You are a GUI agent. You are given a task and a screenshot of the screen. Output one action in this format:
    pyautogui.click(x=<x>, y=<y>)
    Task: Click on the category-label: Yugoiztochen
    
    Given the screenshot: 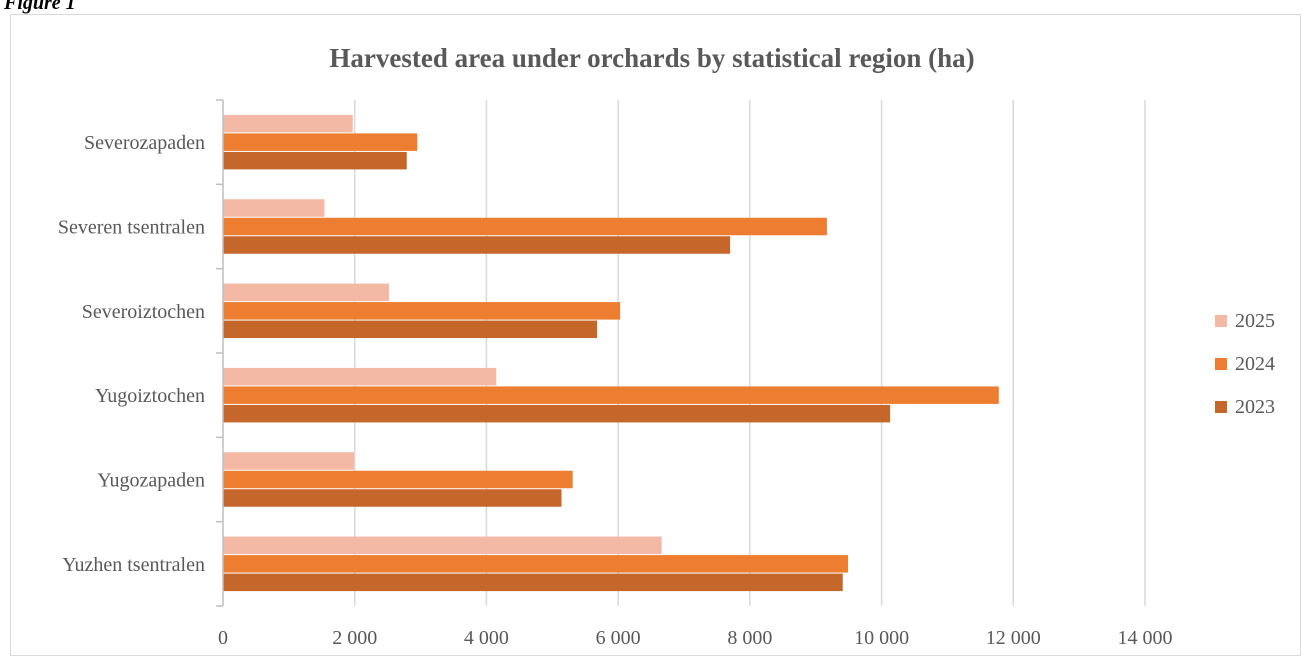 What is the action you would take?
    pyautogui.click(x=150, y=396)
    